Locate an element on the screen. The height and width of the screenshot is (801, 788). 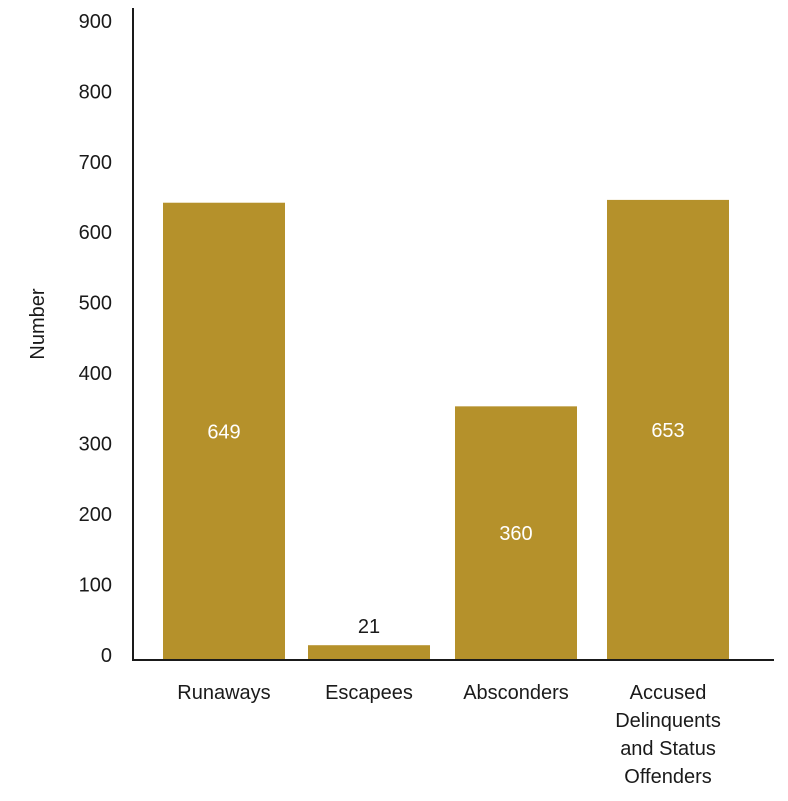
x-tick-label-line: Absconders is located at coordinates (516, 693).